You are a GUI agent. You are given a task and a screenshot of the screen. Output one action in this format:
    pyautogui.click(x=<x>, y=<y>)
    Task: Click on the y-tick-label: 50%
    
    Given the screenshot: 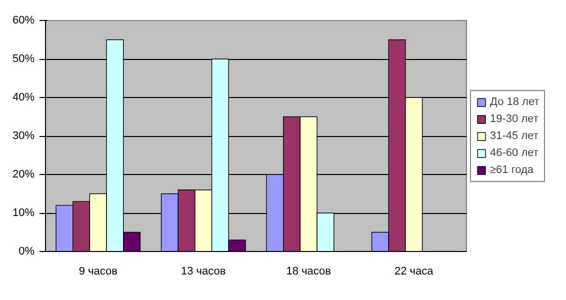 What is the action you would take?
    pyautogui.click(x=23, y=59)
    